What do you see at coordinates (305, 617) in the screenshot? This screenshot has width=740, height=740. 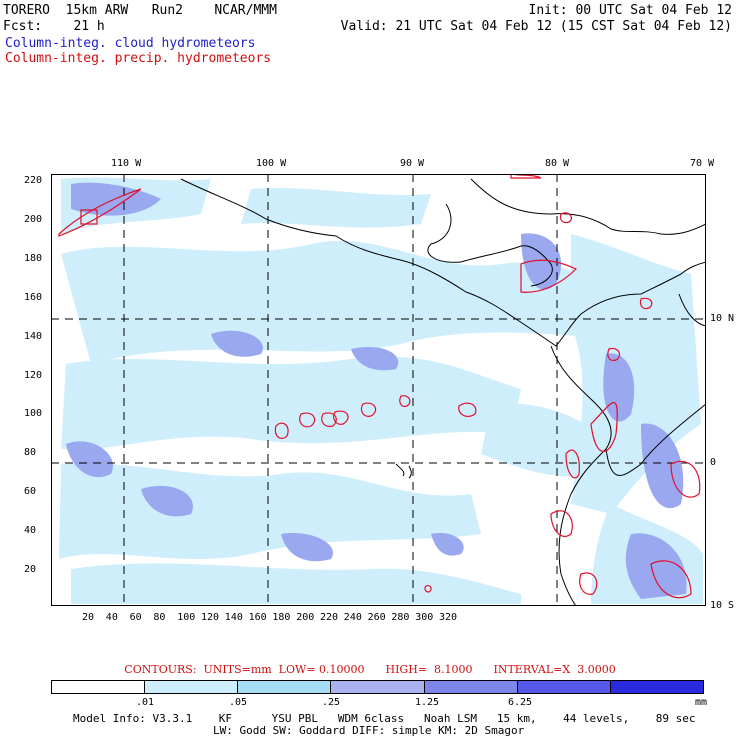 I see `x-tick-label: 200` at bounding box center [305, 617].